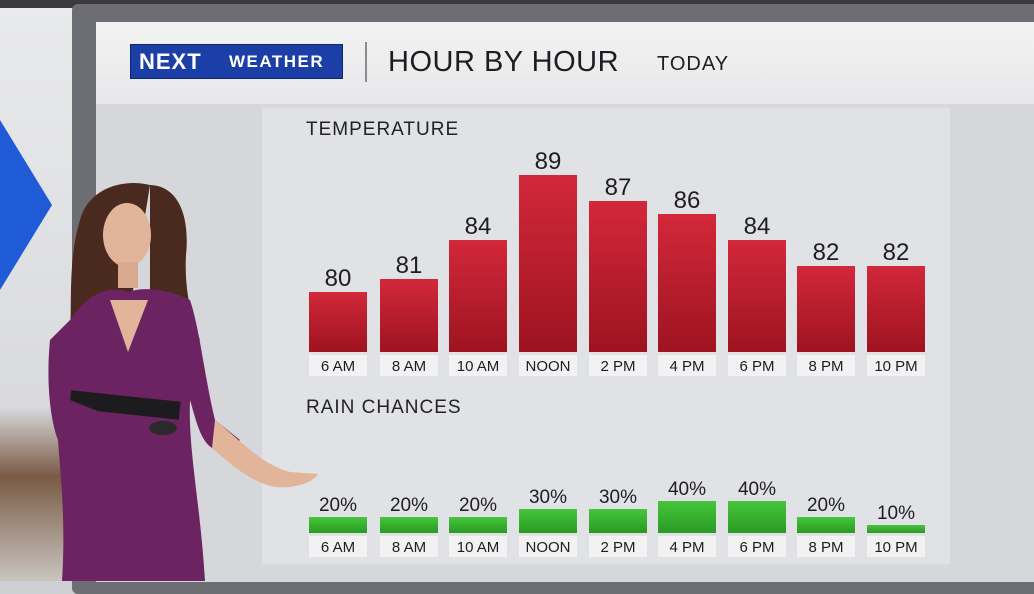  Describe the element at coordinates (366, 62) in the screenshot. I see `header-divider` at that location.